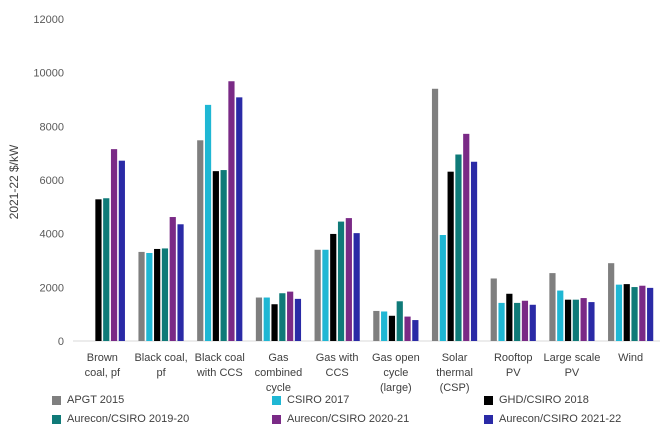 Image resolution: width=663 pixels, height=435 pixels. I want to click on y-tick-label: 4000, so click(52, 235).